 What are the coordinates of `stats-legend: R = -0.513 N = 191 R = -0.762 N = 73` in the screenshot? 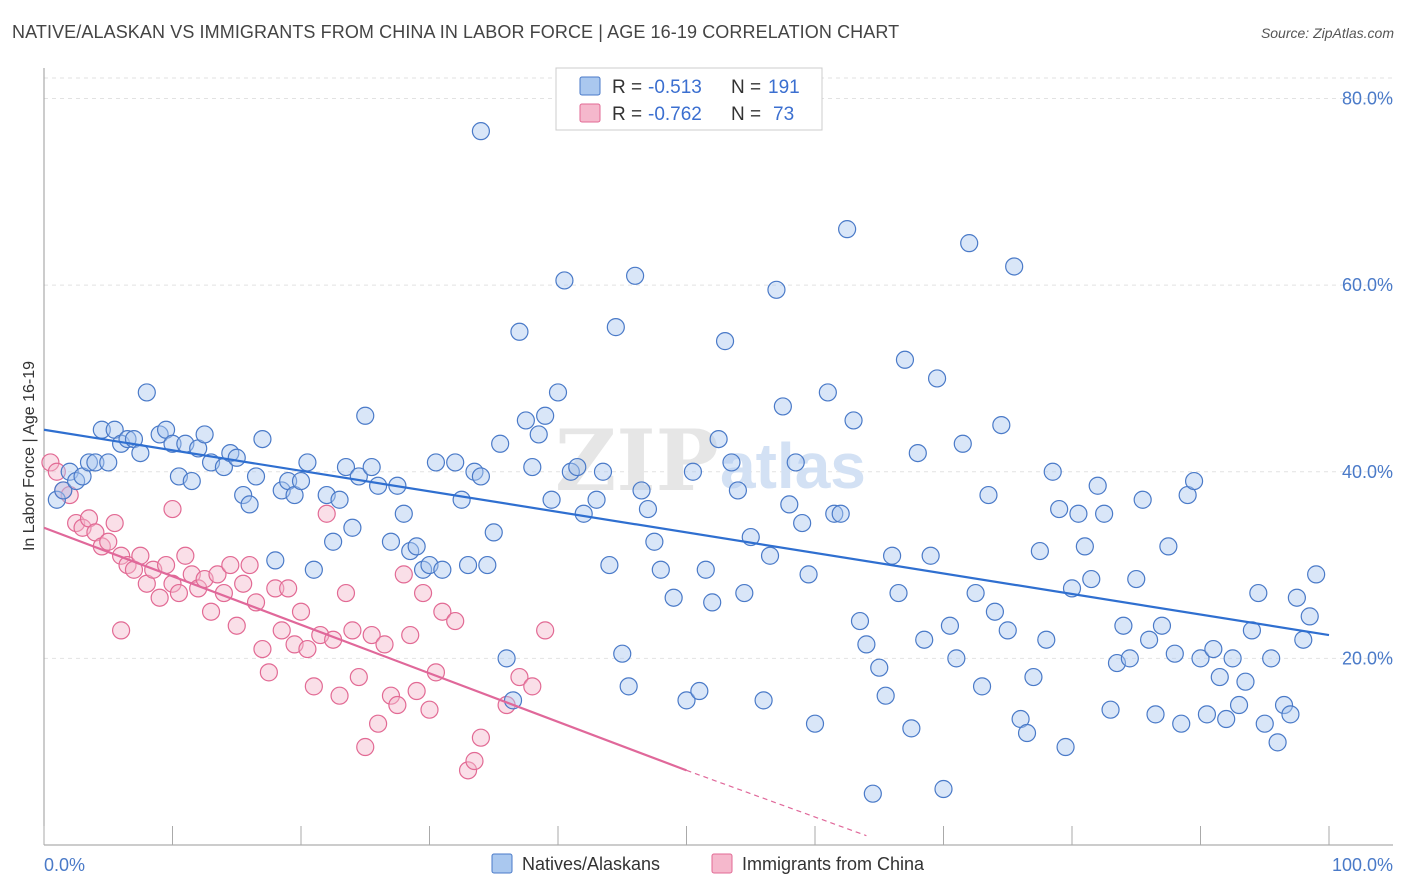 It's located at (689, 99).